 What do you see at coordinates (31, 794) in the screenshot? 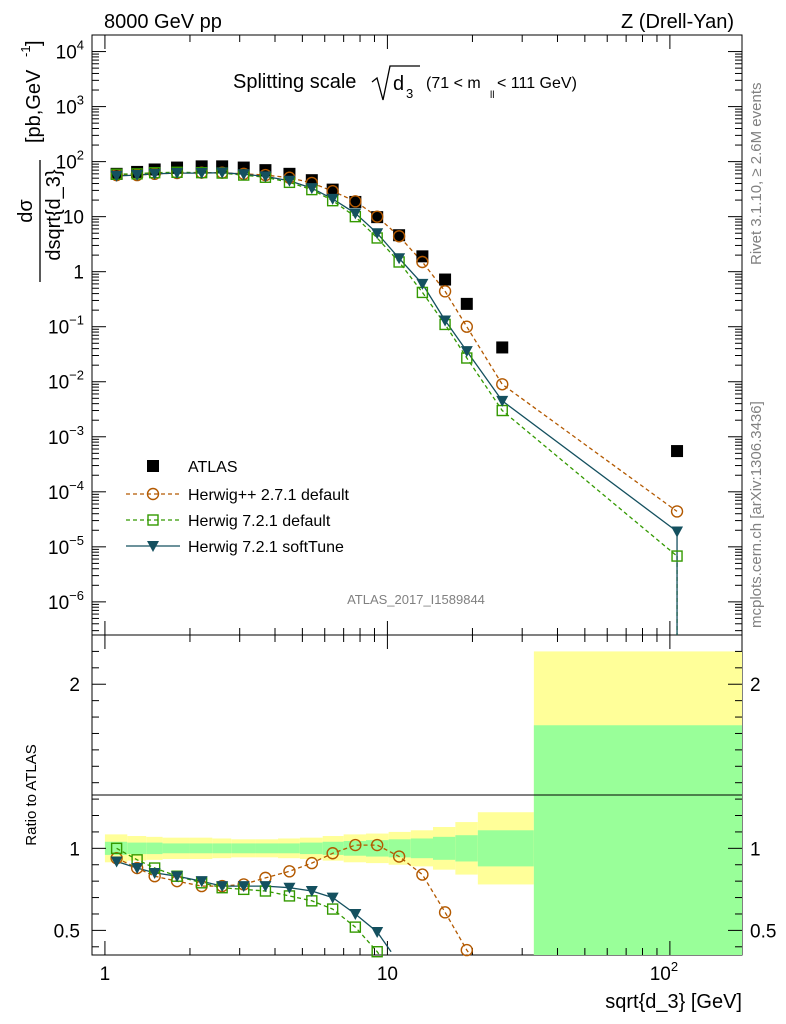
I see `ratio-ylabel: Ratio to ATLAS` at bounding box center [31, 794].